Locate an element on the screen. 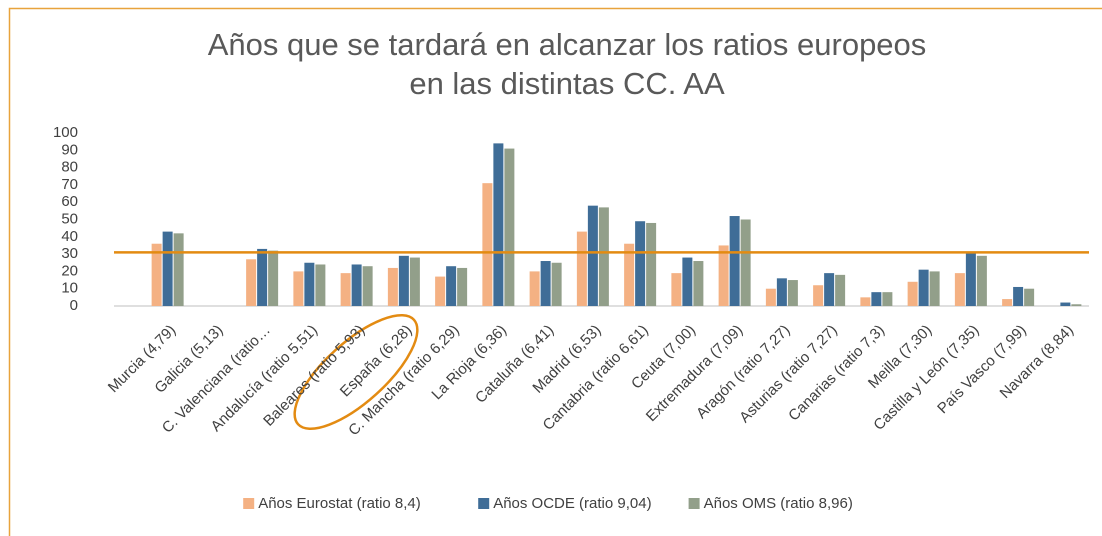  y-tick-label: 10 is located at coordinates (69, 288).